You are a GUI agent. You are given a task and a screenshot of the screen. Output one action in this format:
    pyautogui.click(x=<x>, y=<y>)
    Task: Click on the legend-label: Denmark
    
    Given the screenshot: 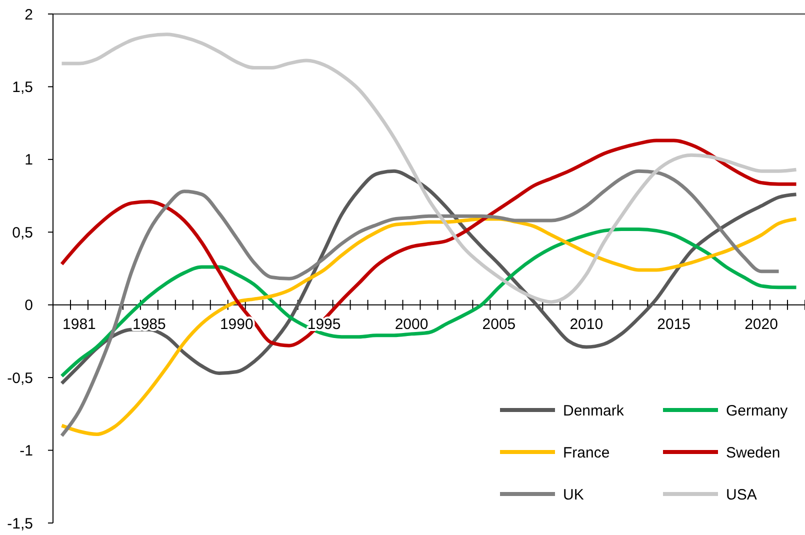 What is the action you would take?
    pyautogui.click(x=593, y=411)
    